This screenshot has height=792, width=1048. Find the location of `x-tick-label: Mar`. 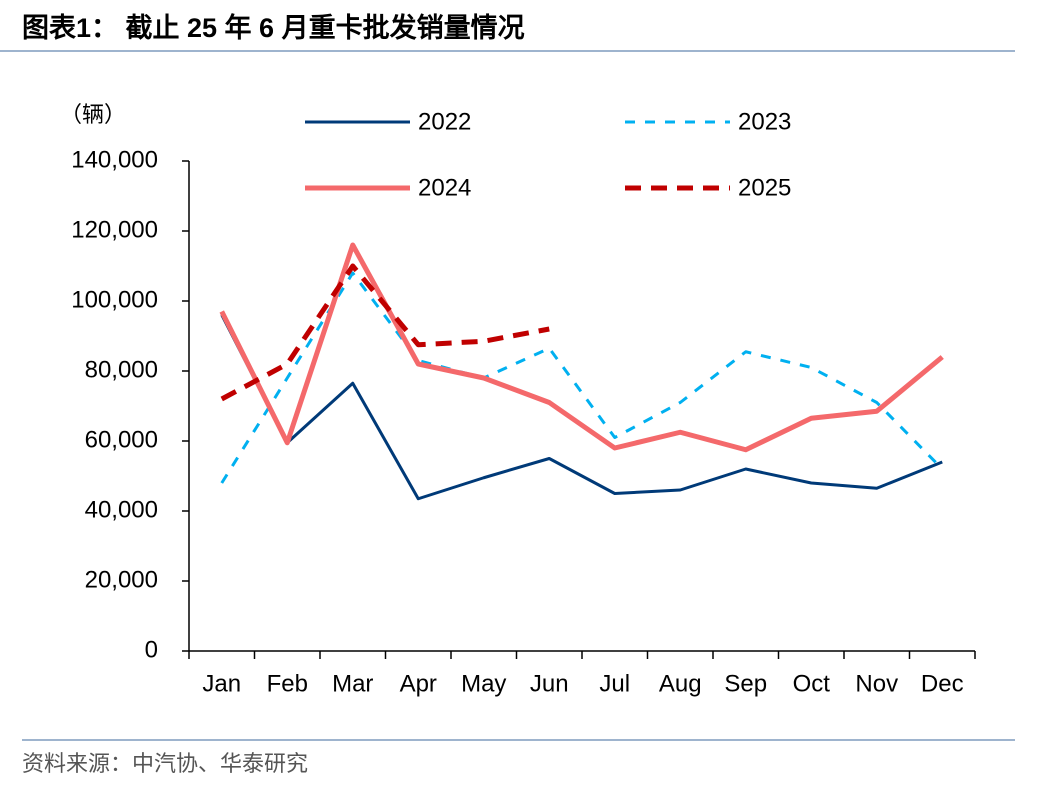

x-tick-label: Mar is located at coordinates (352, 683).